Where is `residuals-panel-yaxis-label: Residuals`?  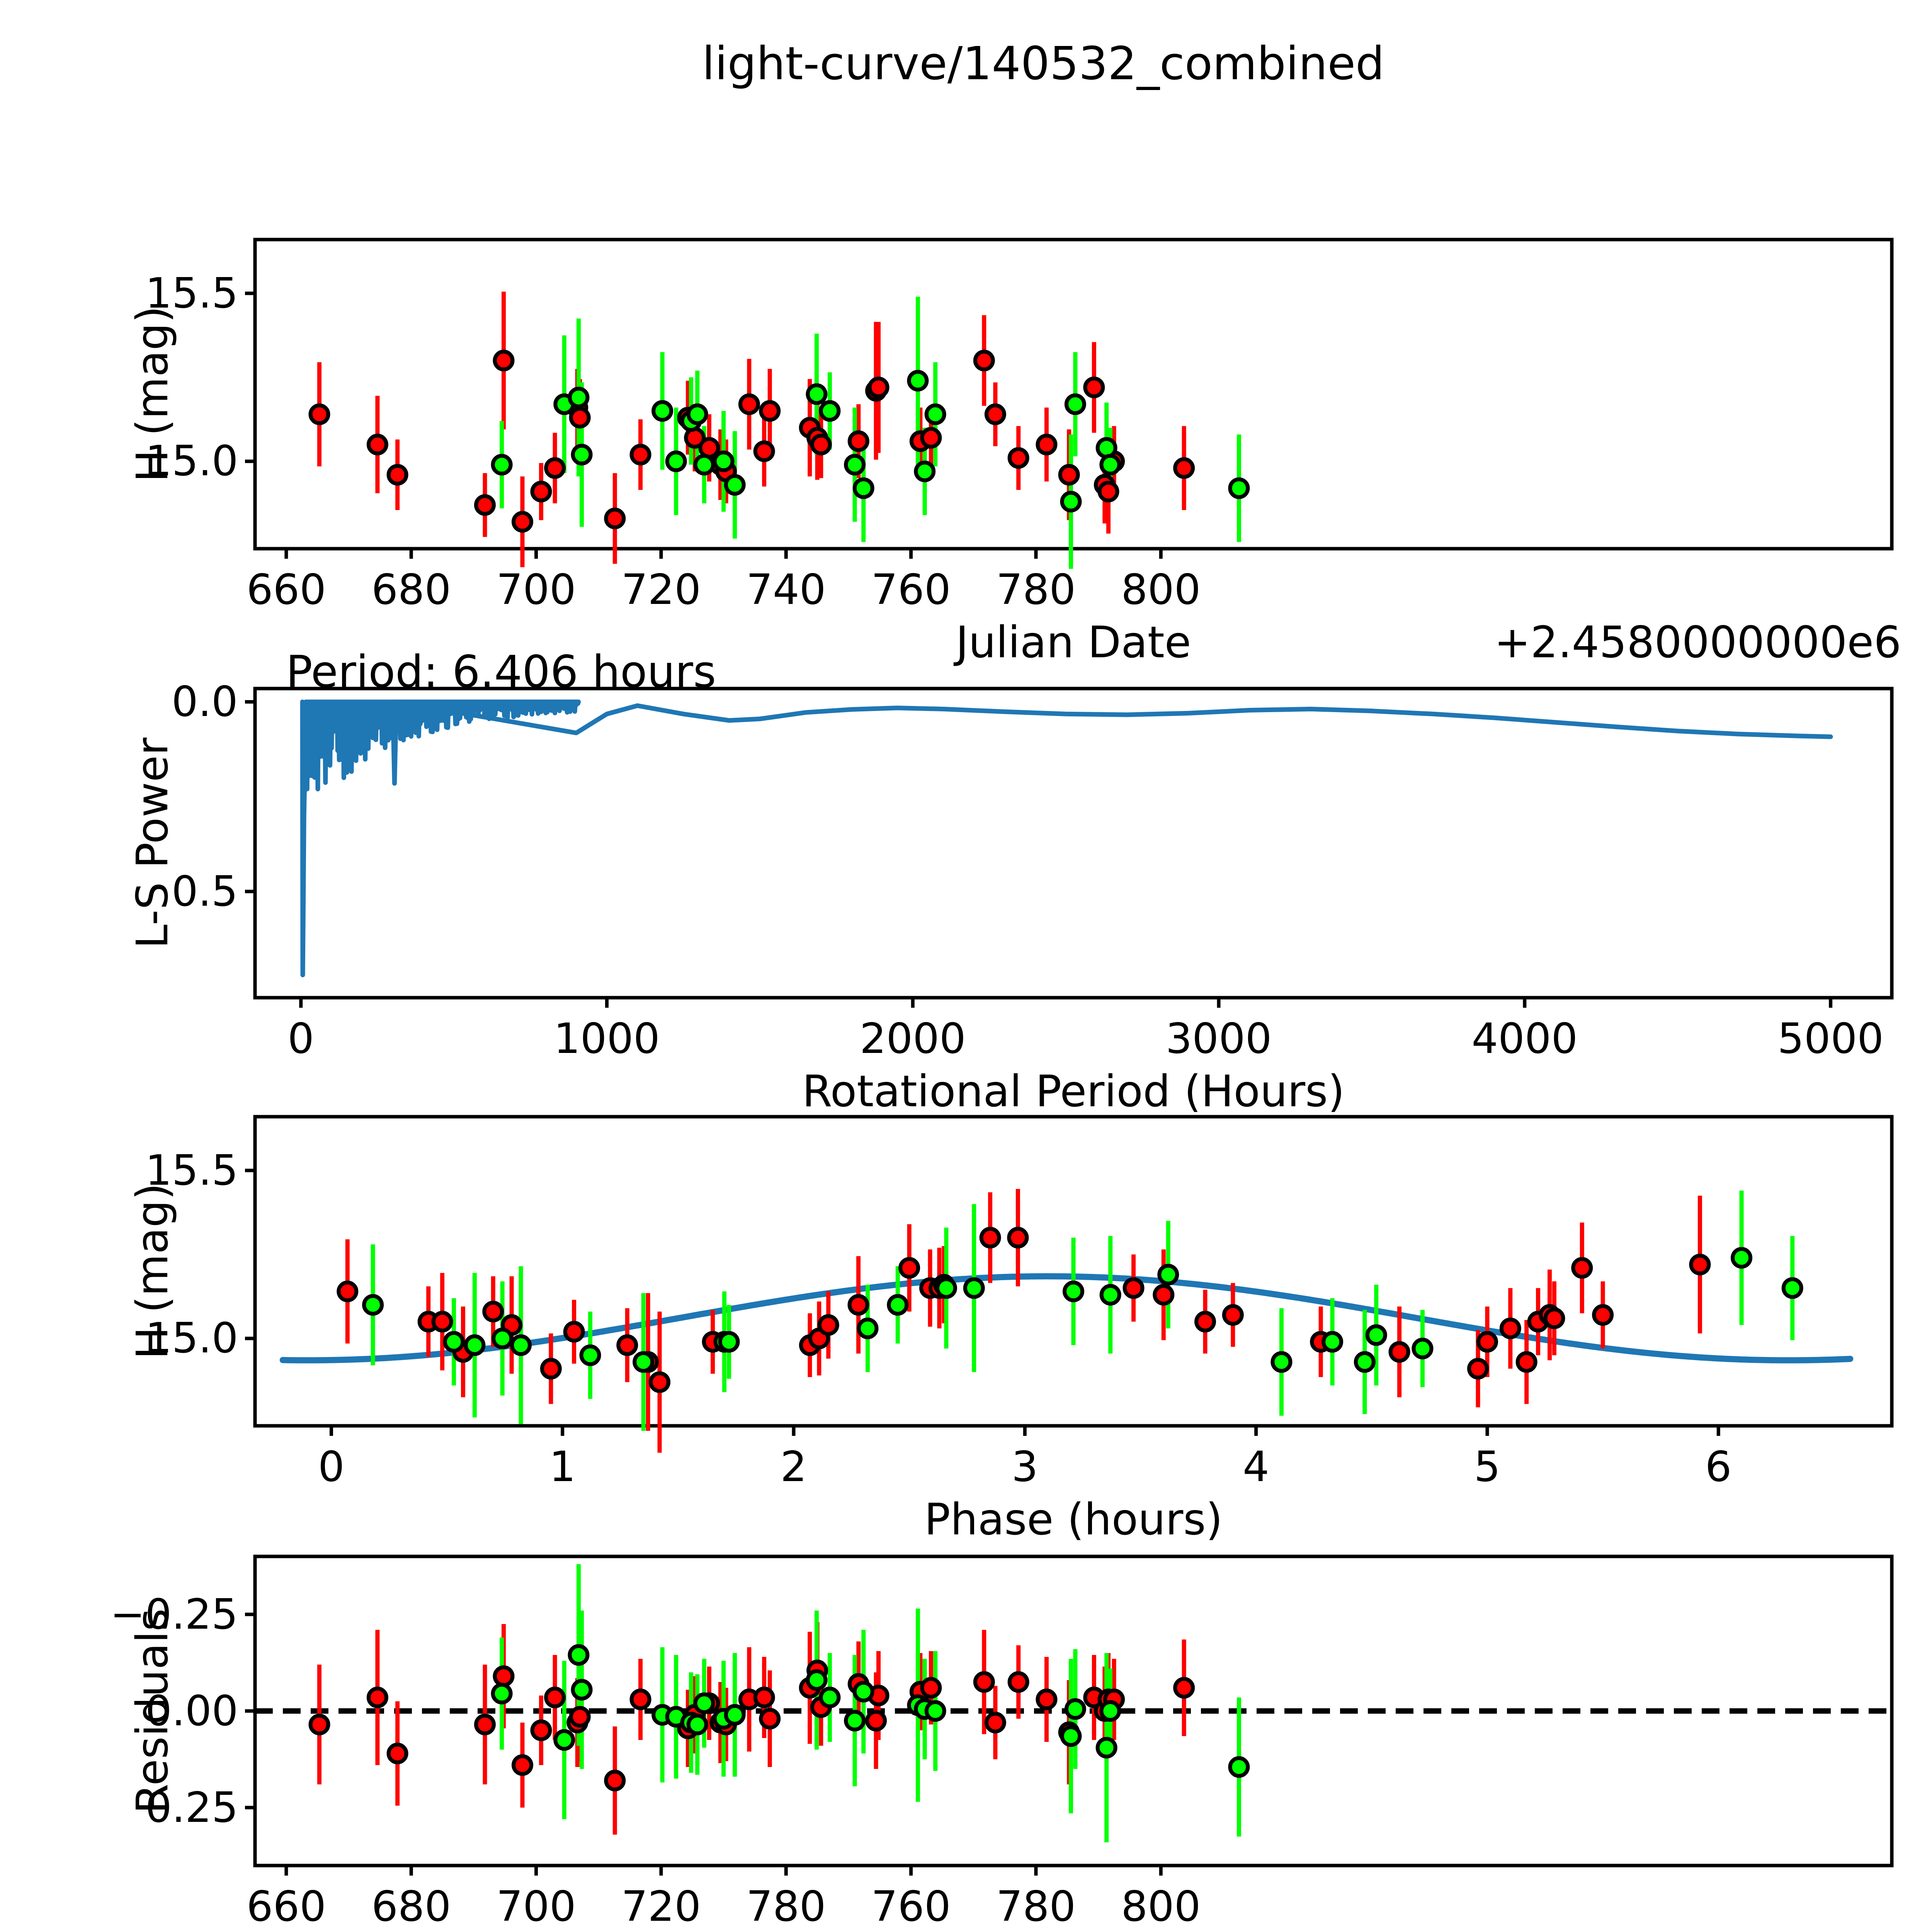
residuals-panel-yaxis-label: Residuals is located at coordinates (153, 1711).